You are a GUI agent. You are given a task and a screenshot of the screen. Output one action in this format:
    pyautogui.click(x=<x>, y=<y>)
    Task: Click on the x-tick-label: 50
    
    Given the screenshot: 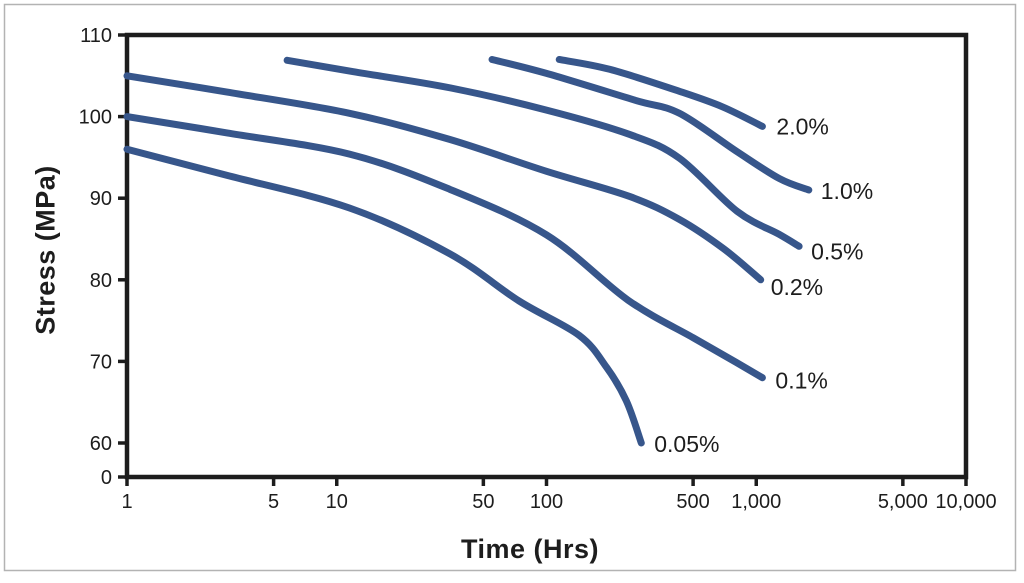 What is the action you would take?
    pyautogui.click(x=483, y=502)
    